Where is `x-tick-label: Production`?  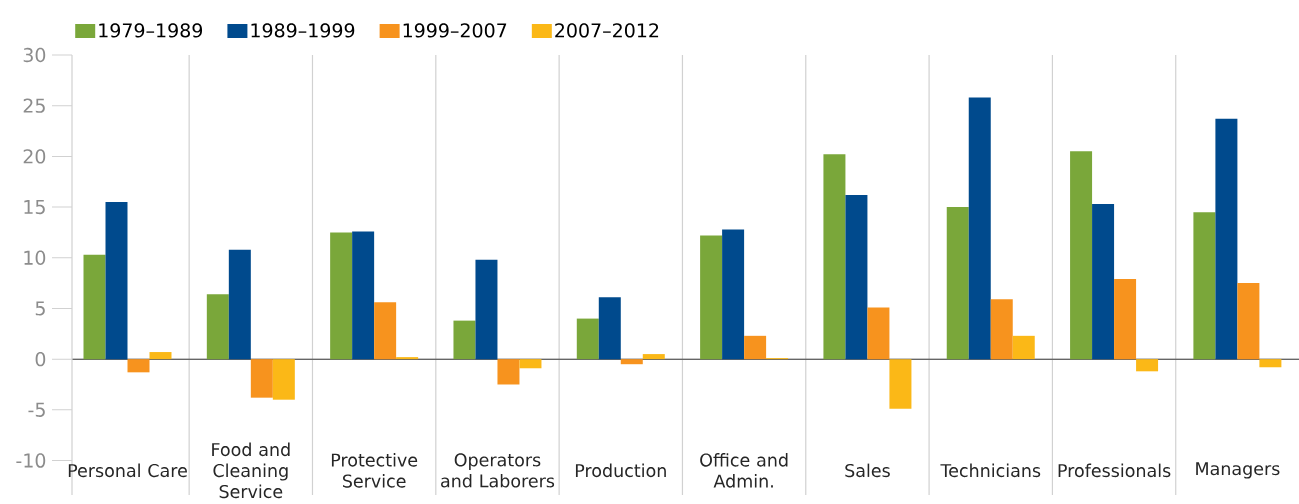 x-tick-label: Production is located at coordinates (620, 470).